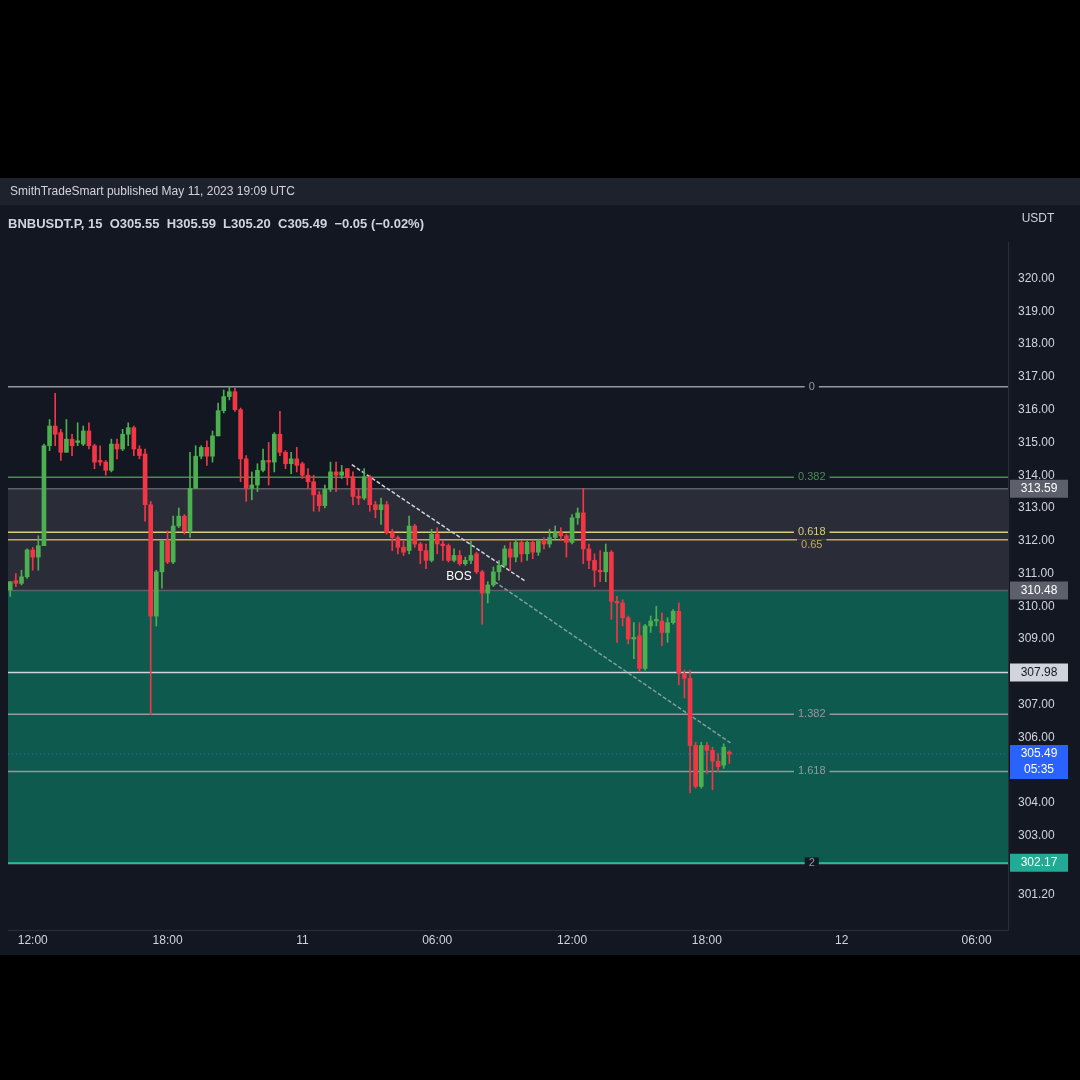  I want to click on y-tick-label: 317.00, so click(1037, 376).